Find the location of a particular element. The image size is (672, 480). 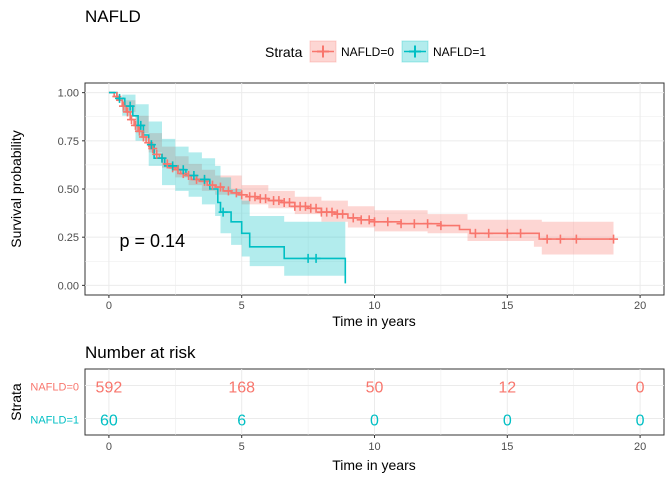

risk-count: 168 is located at coordinates (241, 388).